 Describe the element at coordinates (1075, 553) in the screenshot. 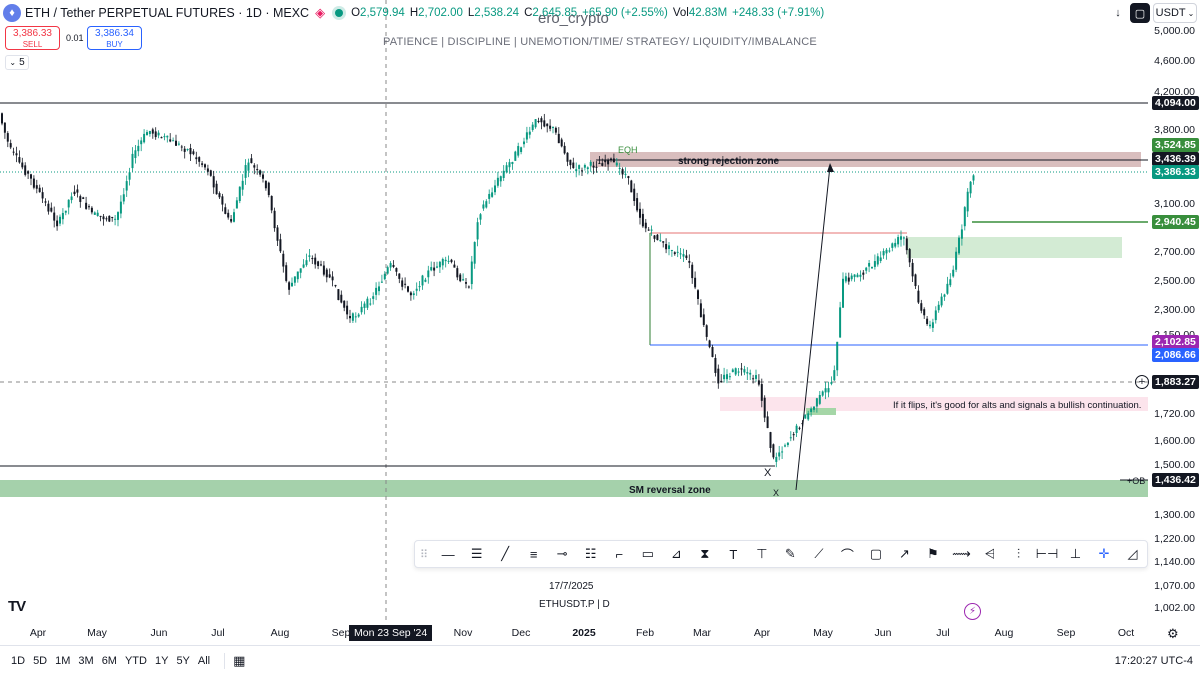

I see `price-range-icon: ⊥` at that location.